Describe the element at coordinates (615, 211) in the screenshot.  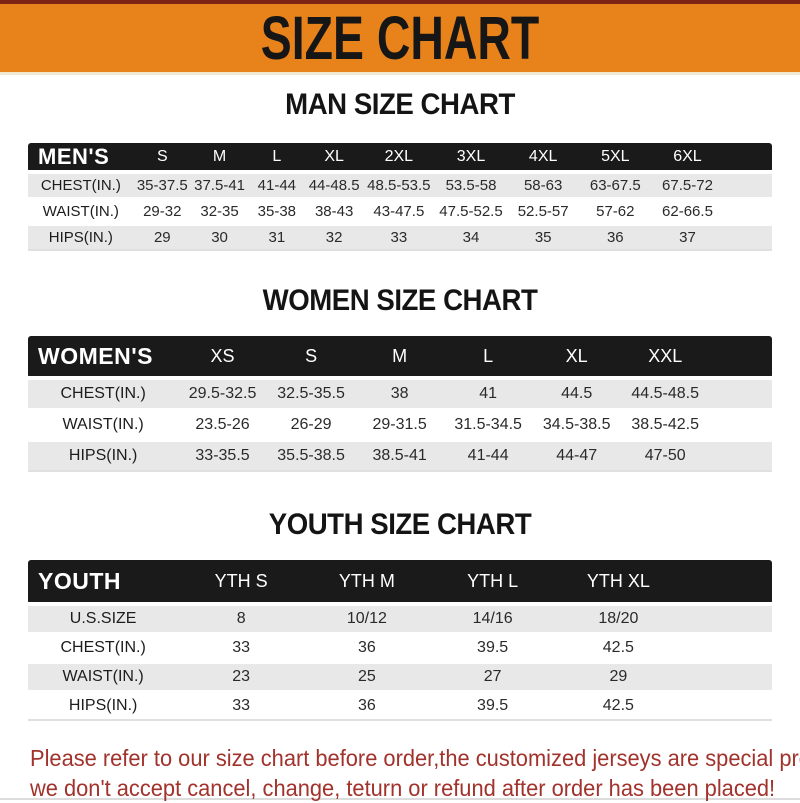
I see `size-value-cell: 57-62` at that location.